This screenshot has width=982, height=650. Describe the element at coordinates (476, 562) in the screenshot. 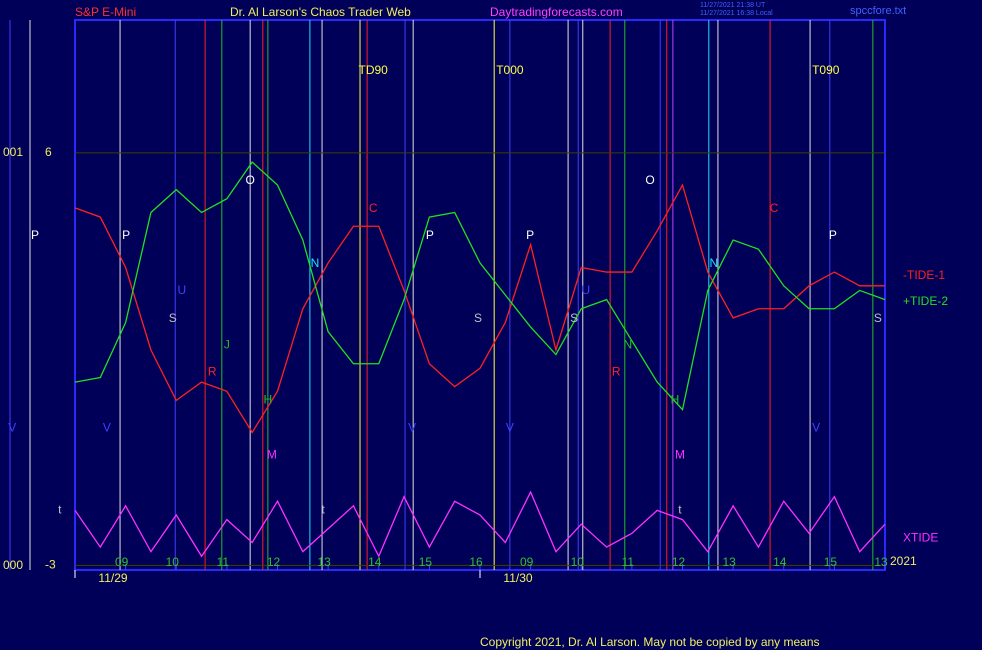

I see `x-tick-label: 16` at that location.